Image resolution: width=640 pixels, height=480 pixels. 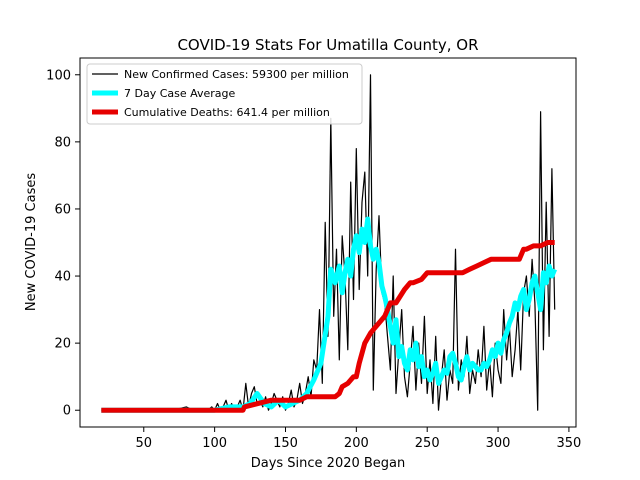 What do you see at coordinates (236, 74) in the screenshot?
I see `legend-entry: New Confirmed Cases: 59300 per million` at bounding box center [236, 74].